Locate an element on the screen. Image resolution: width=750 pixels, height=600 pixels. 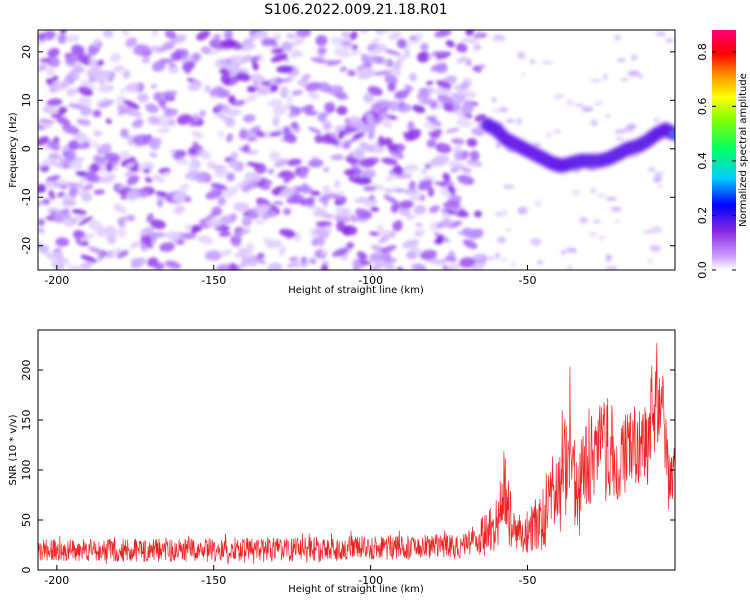
x-tick-label: -50 is located at coordinates (528, 280).